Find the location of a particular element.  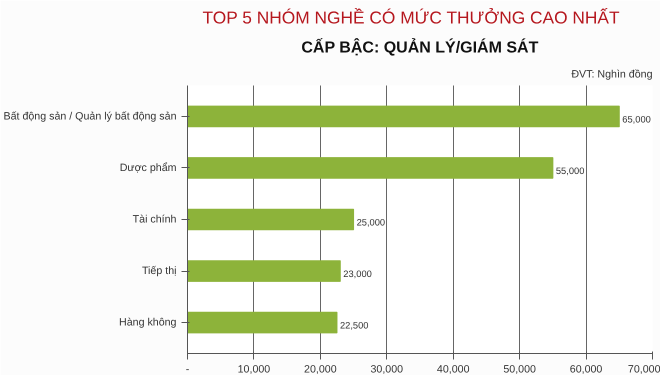

x-tick-label: 50,000 is located at coordinates (519, 370).